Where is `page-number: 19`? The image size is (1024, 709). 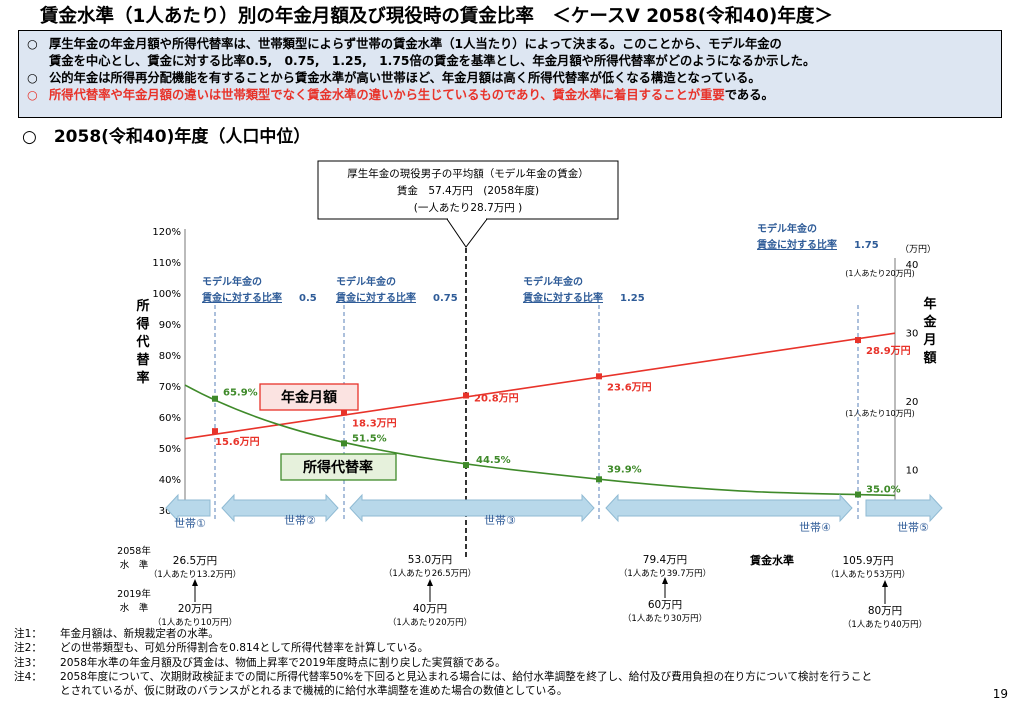 page-number: 19 is located at coordinates (1000, 694).